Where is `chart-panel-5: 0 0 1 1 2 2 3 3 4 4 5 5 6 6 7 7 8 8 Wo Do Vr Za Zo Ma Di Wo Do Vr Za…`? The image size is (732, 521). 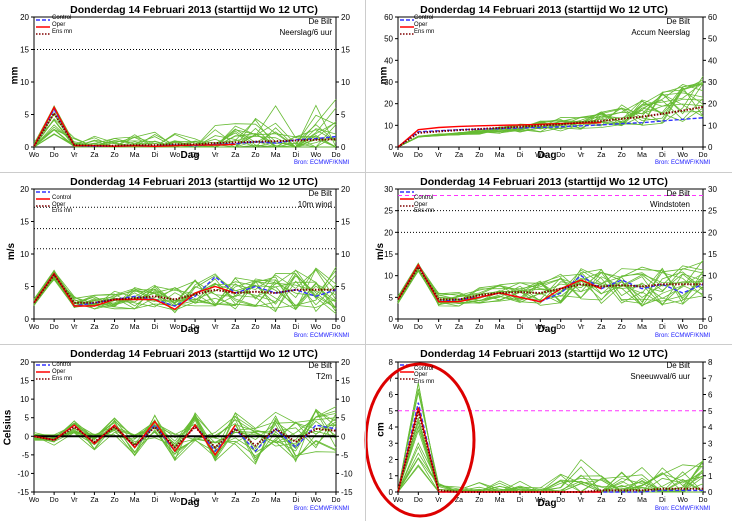 chart-panel-5: 0 0 1 1 2 2 3 3 4 4 5 5 6 6 7 7 8 8 Wo Do Vr Za Zo Ma Di Wo Do Vr Za… is located at coordinates (538, 438).